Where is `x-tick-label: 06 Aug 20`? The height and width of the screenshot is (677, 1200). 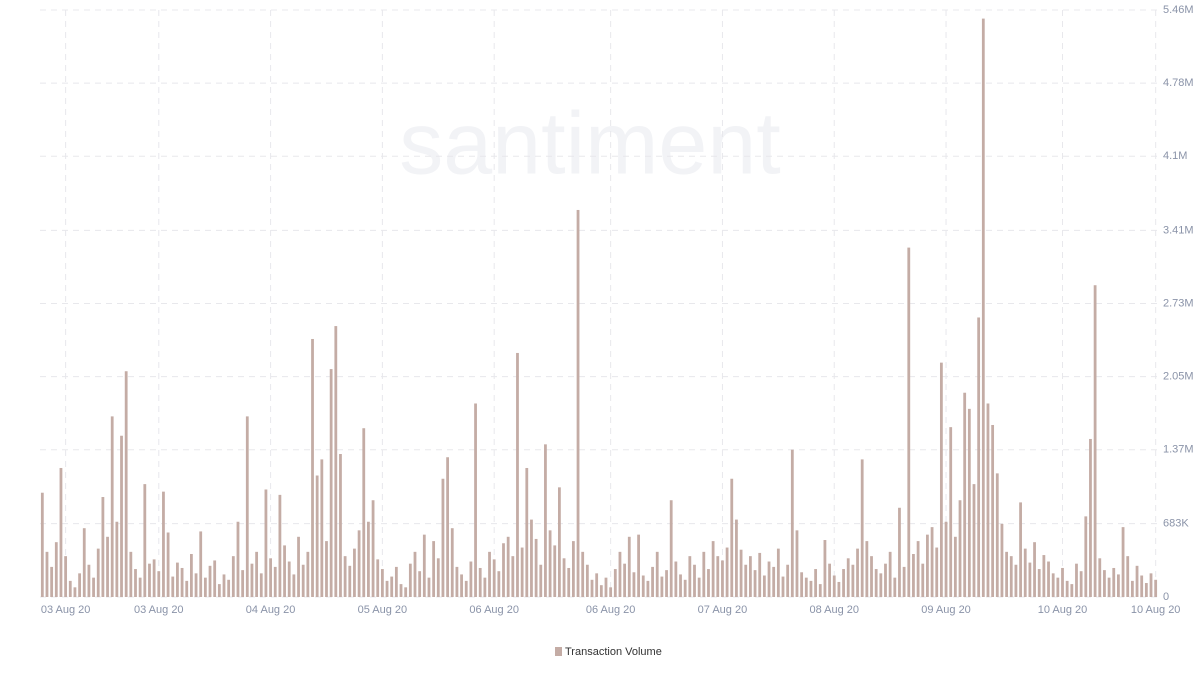
x-tick-label: 06 Aug 20 is located at coordinates (611, 610).